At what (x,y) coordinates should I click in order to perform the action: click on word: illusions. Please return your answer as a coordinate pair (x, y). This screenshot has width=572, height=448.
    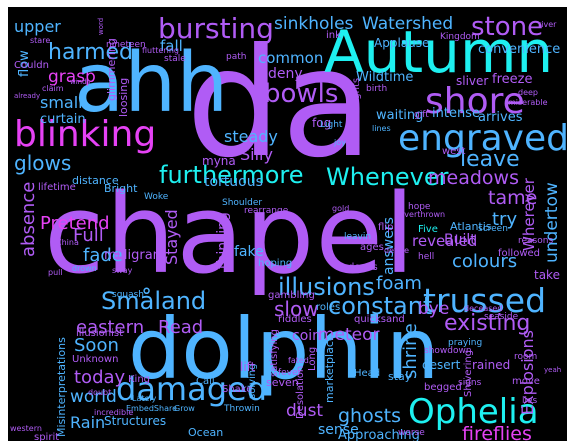
    Looking at the image, I should click on (326, 287).